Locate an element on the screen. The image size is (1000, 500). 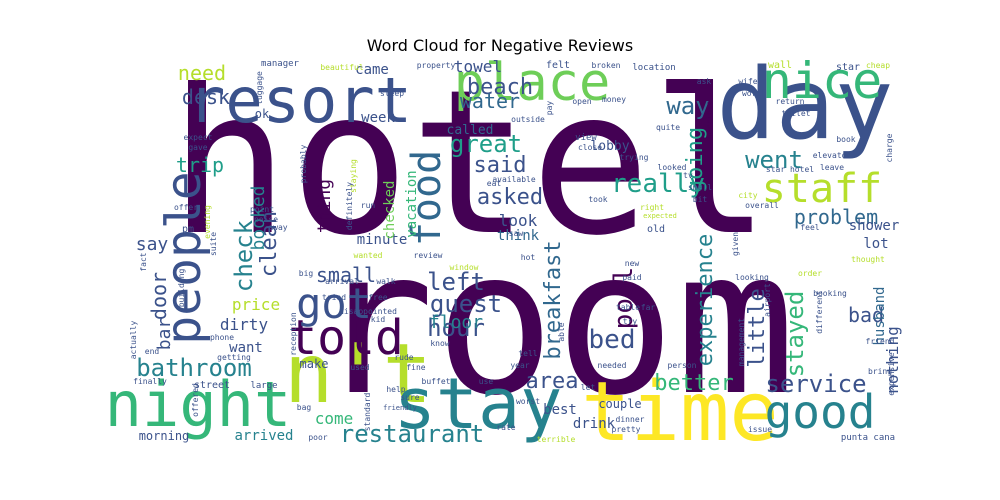
word-charge: charge is located at coordinates (889, 147).